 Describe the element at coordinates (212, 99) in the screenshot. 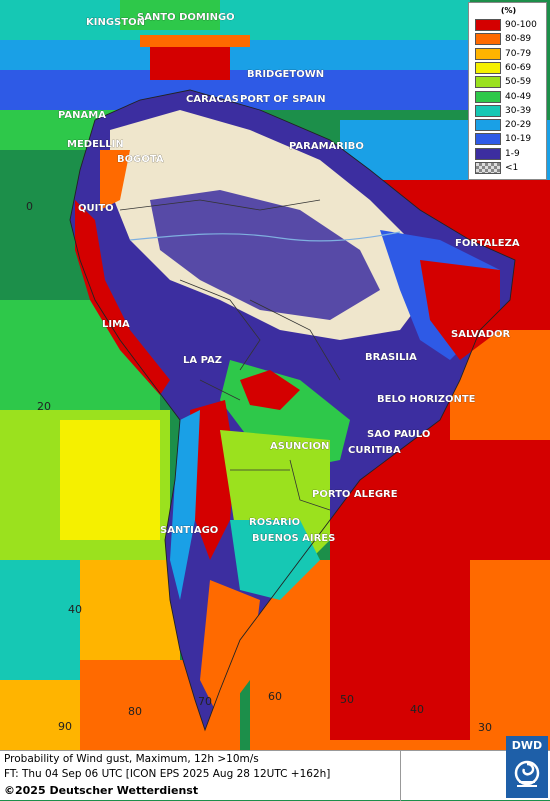

I see `city-label: CARACAS` at that location.